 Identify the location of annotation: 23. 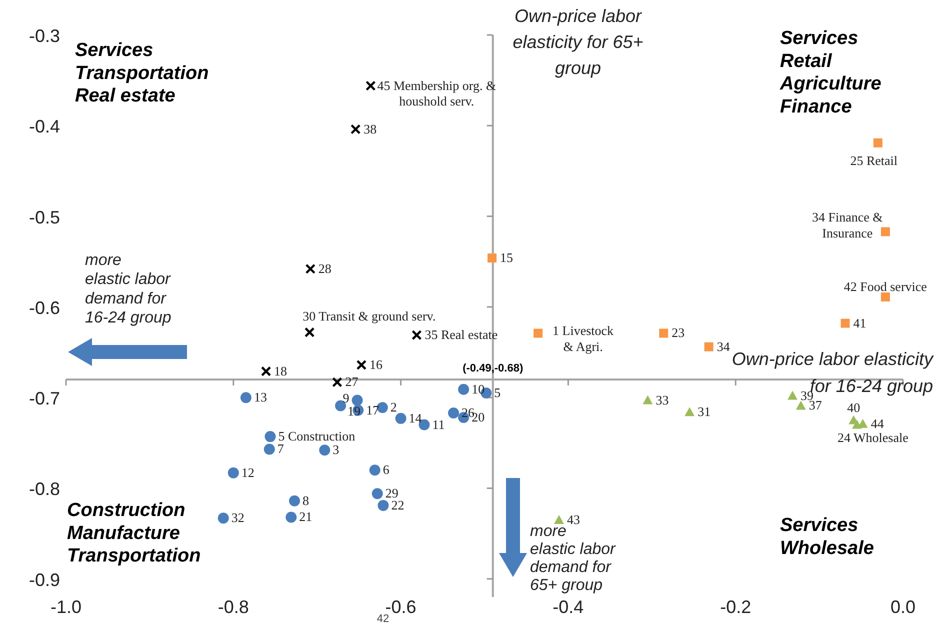
(678, 332).